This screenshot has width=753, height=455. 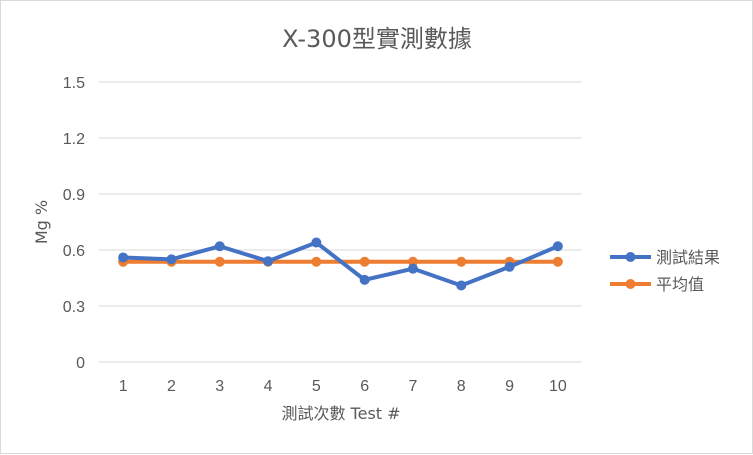 What do you see at coordinates (509, 386) in the screenshot?
I see `x-tick-label: 9` at bounding box center [509, 386].